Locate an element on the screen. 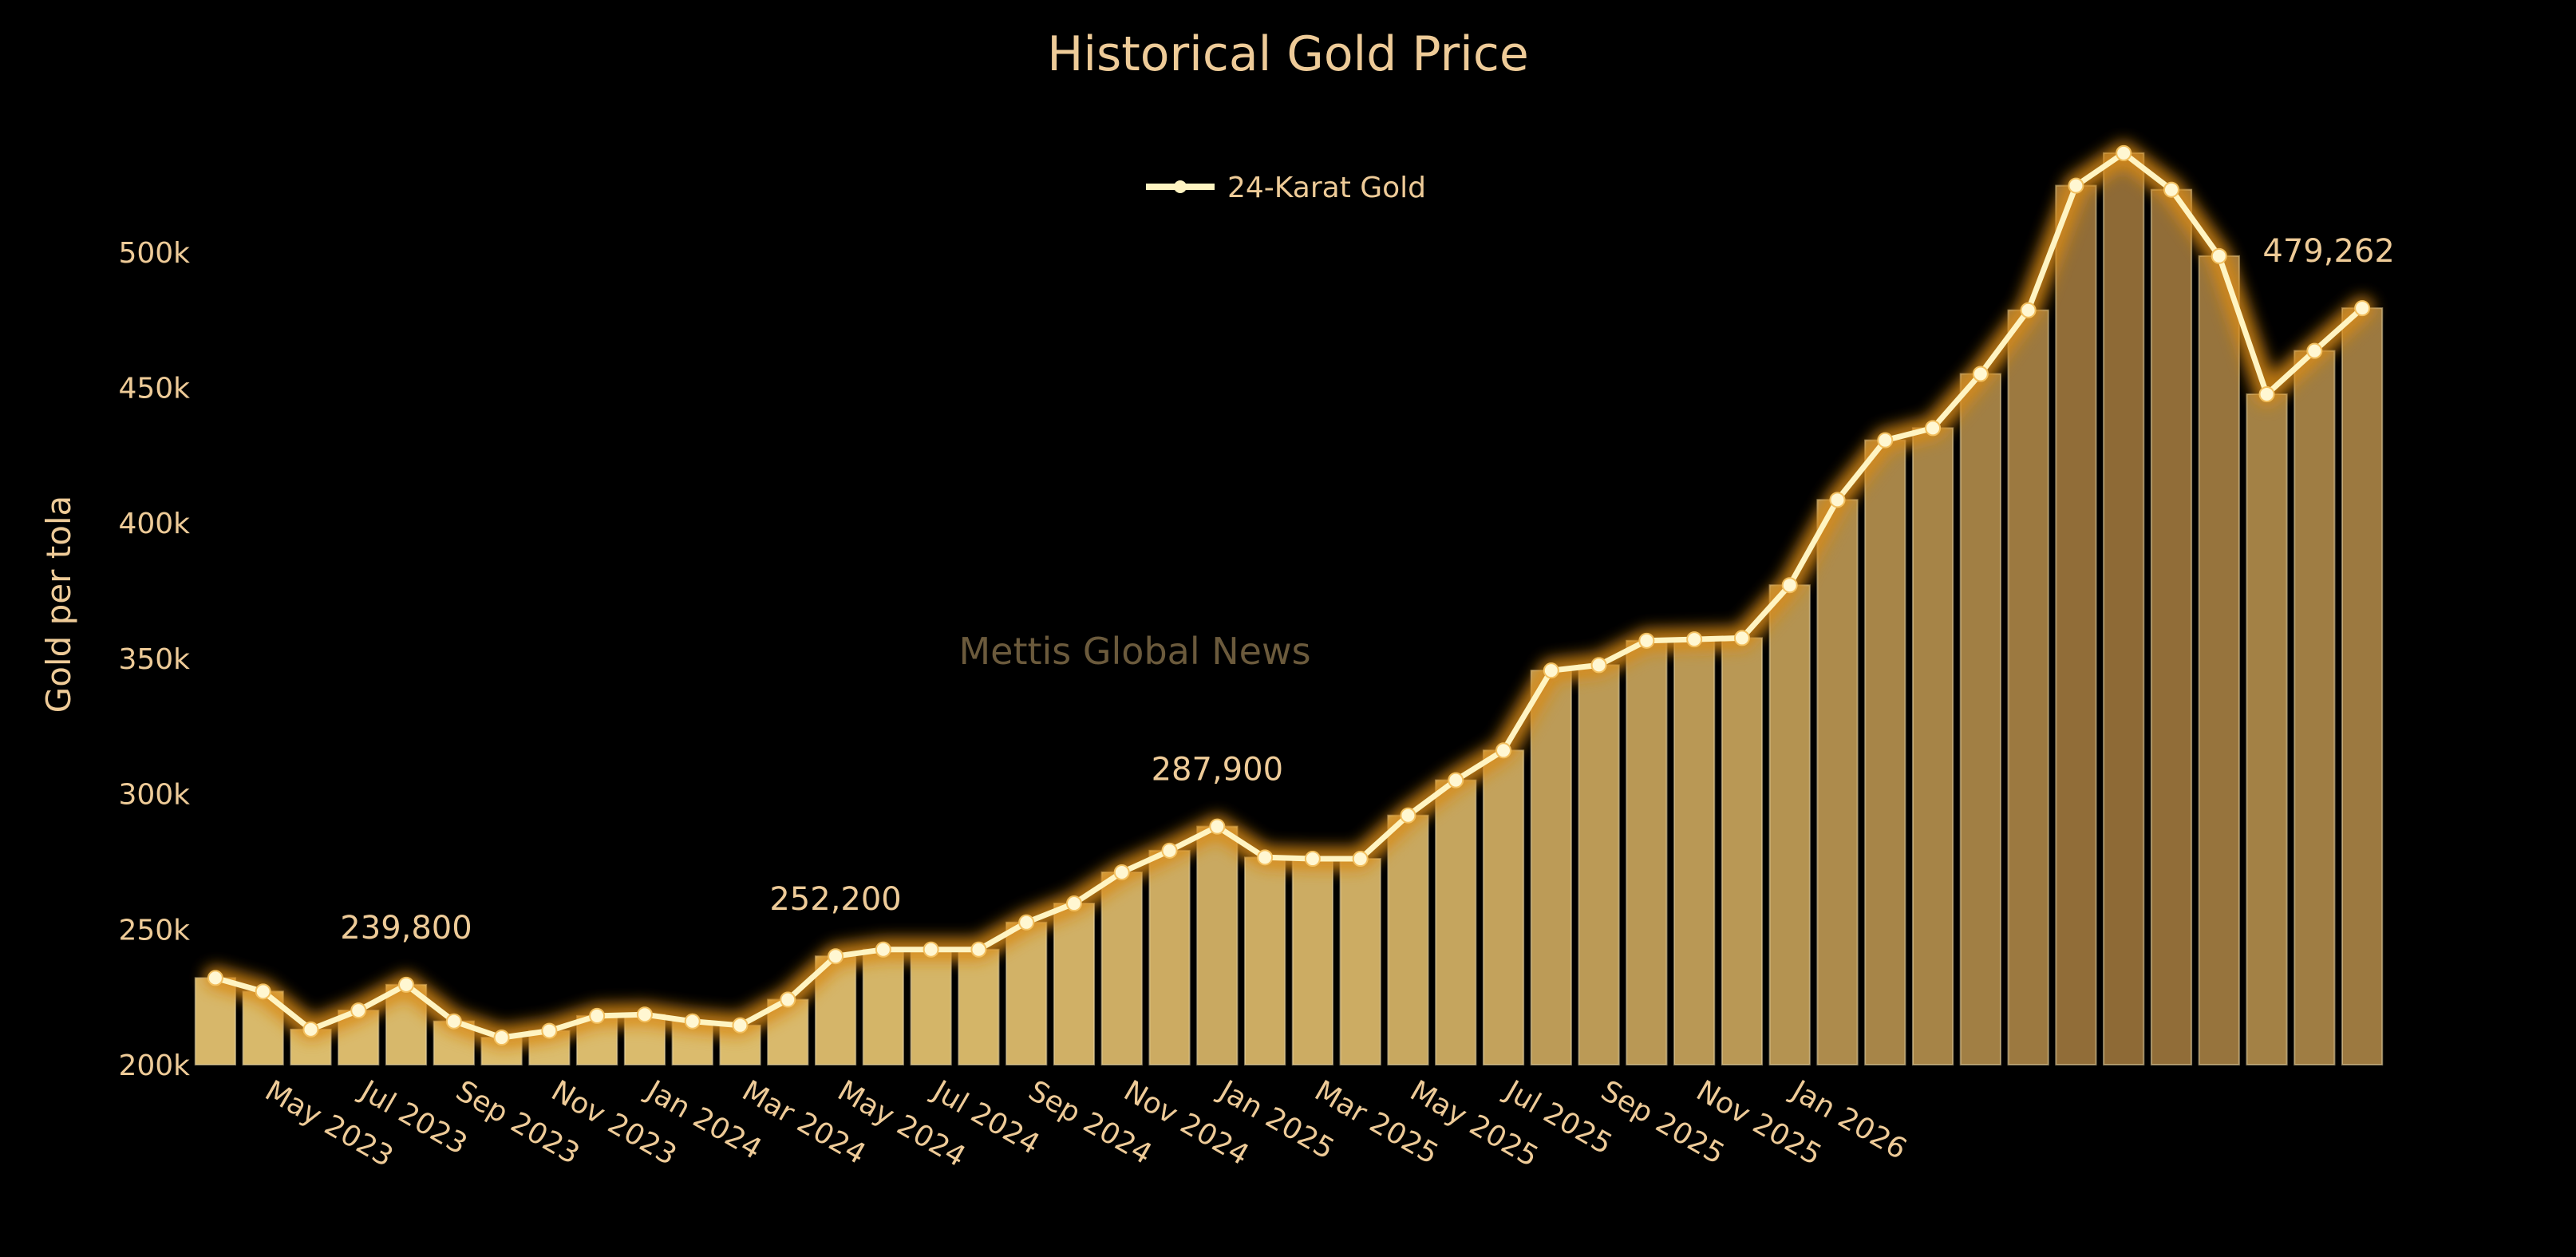  y-tick-label: 400k is located at coordinates (154, 524).